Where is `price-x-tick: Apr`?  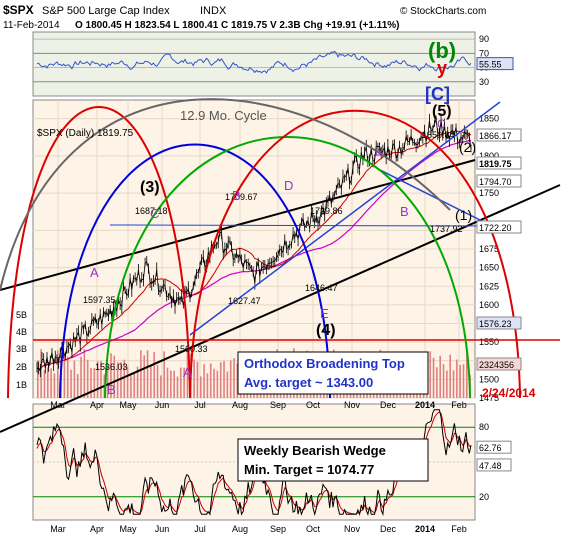
price-x-tick: Apr is located at coordinates (97, 405).